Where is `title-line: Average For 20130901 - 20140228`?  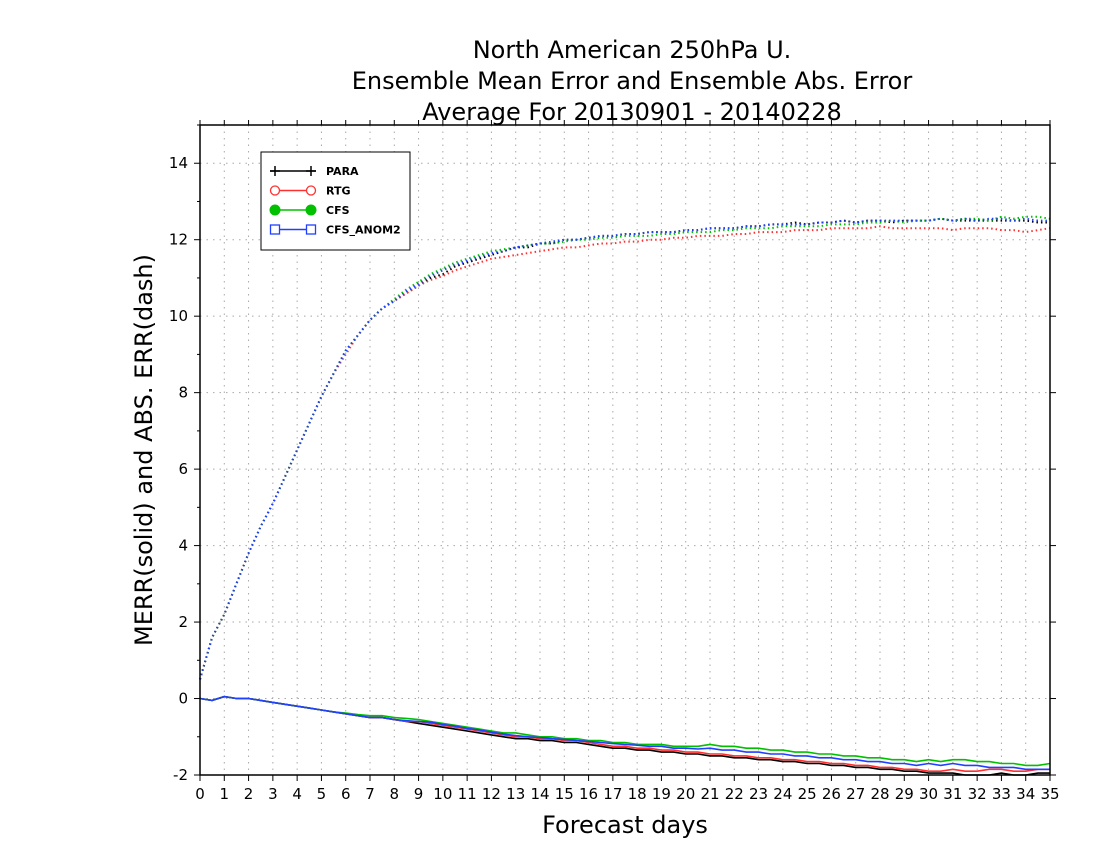 title-line: Average For 20130901 - 20140228 is located at coordinates (632, 112).